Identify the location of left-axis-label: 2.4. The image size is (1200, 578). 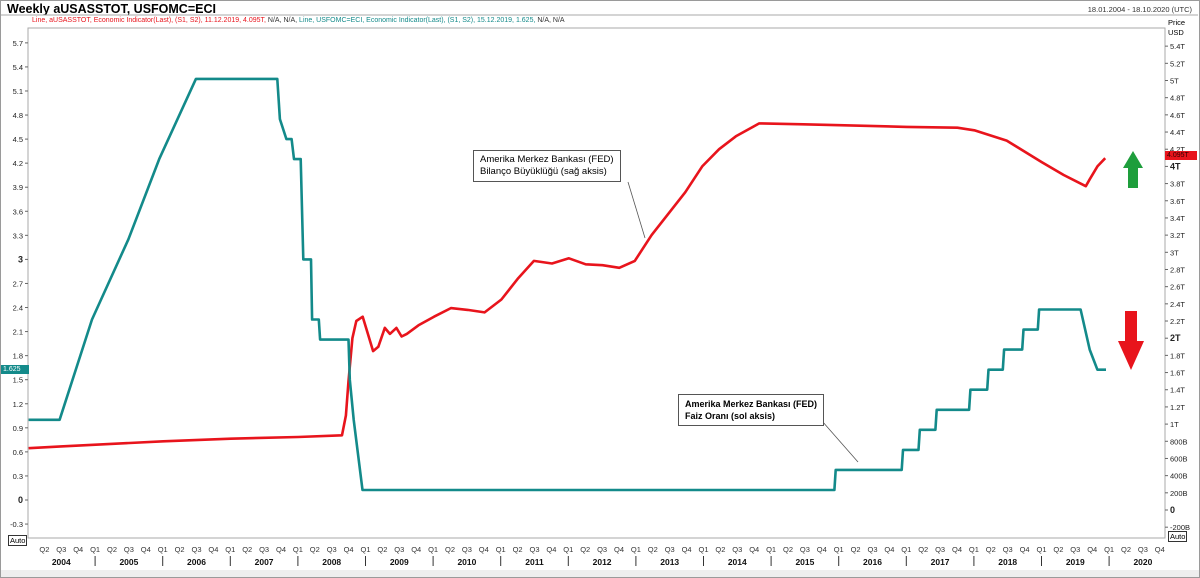
(18, 308).